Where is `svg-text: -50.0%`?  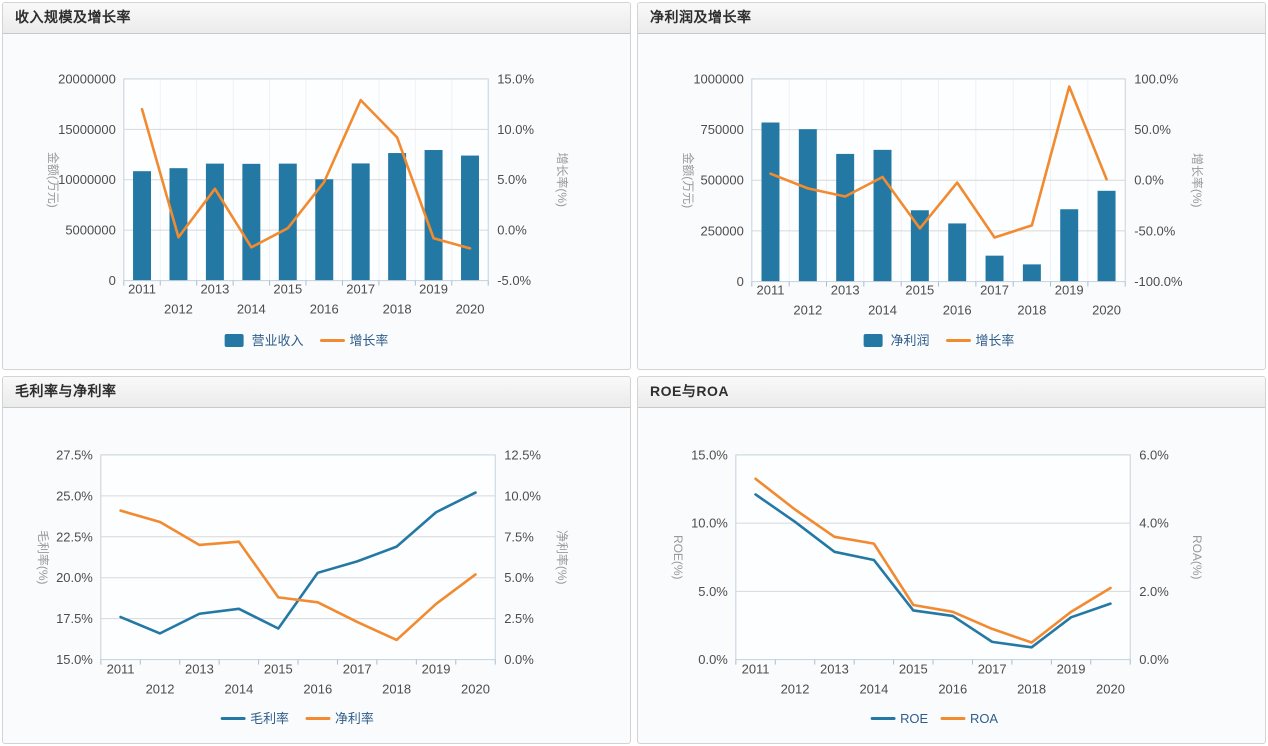
svg-text: -50.0% is located at coordinates (1155, 230).